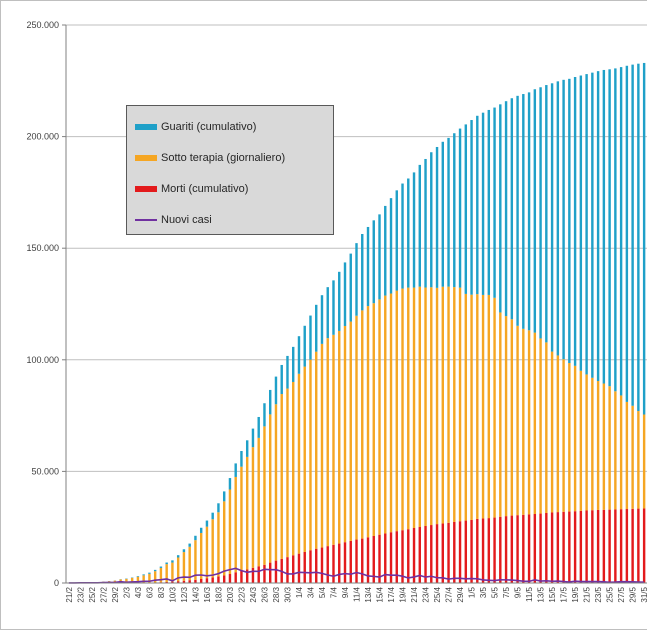  Describe the element at coordinates (310, 592) in the screenshot. I see `x-tick-label: 3/4` at that location.